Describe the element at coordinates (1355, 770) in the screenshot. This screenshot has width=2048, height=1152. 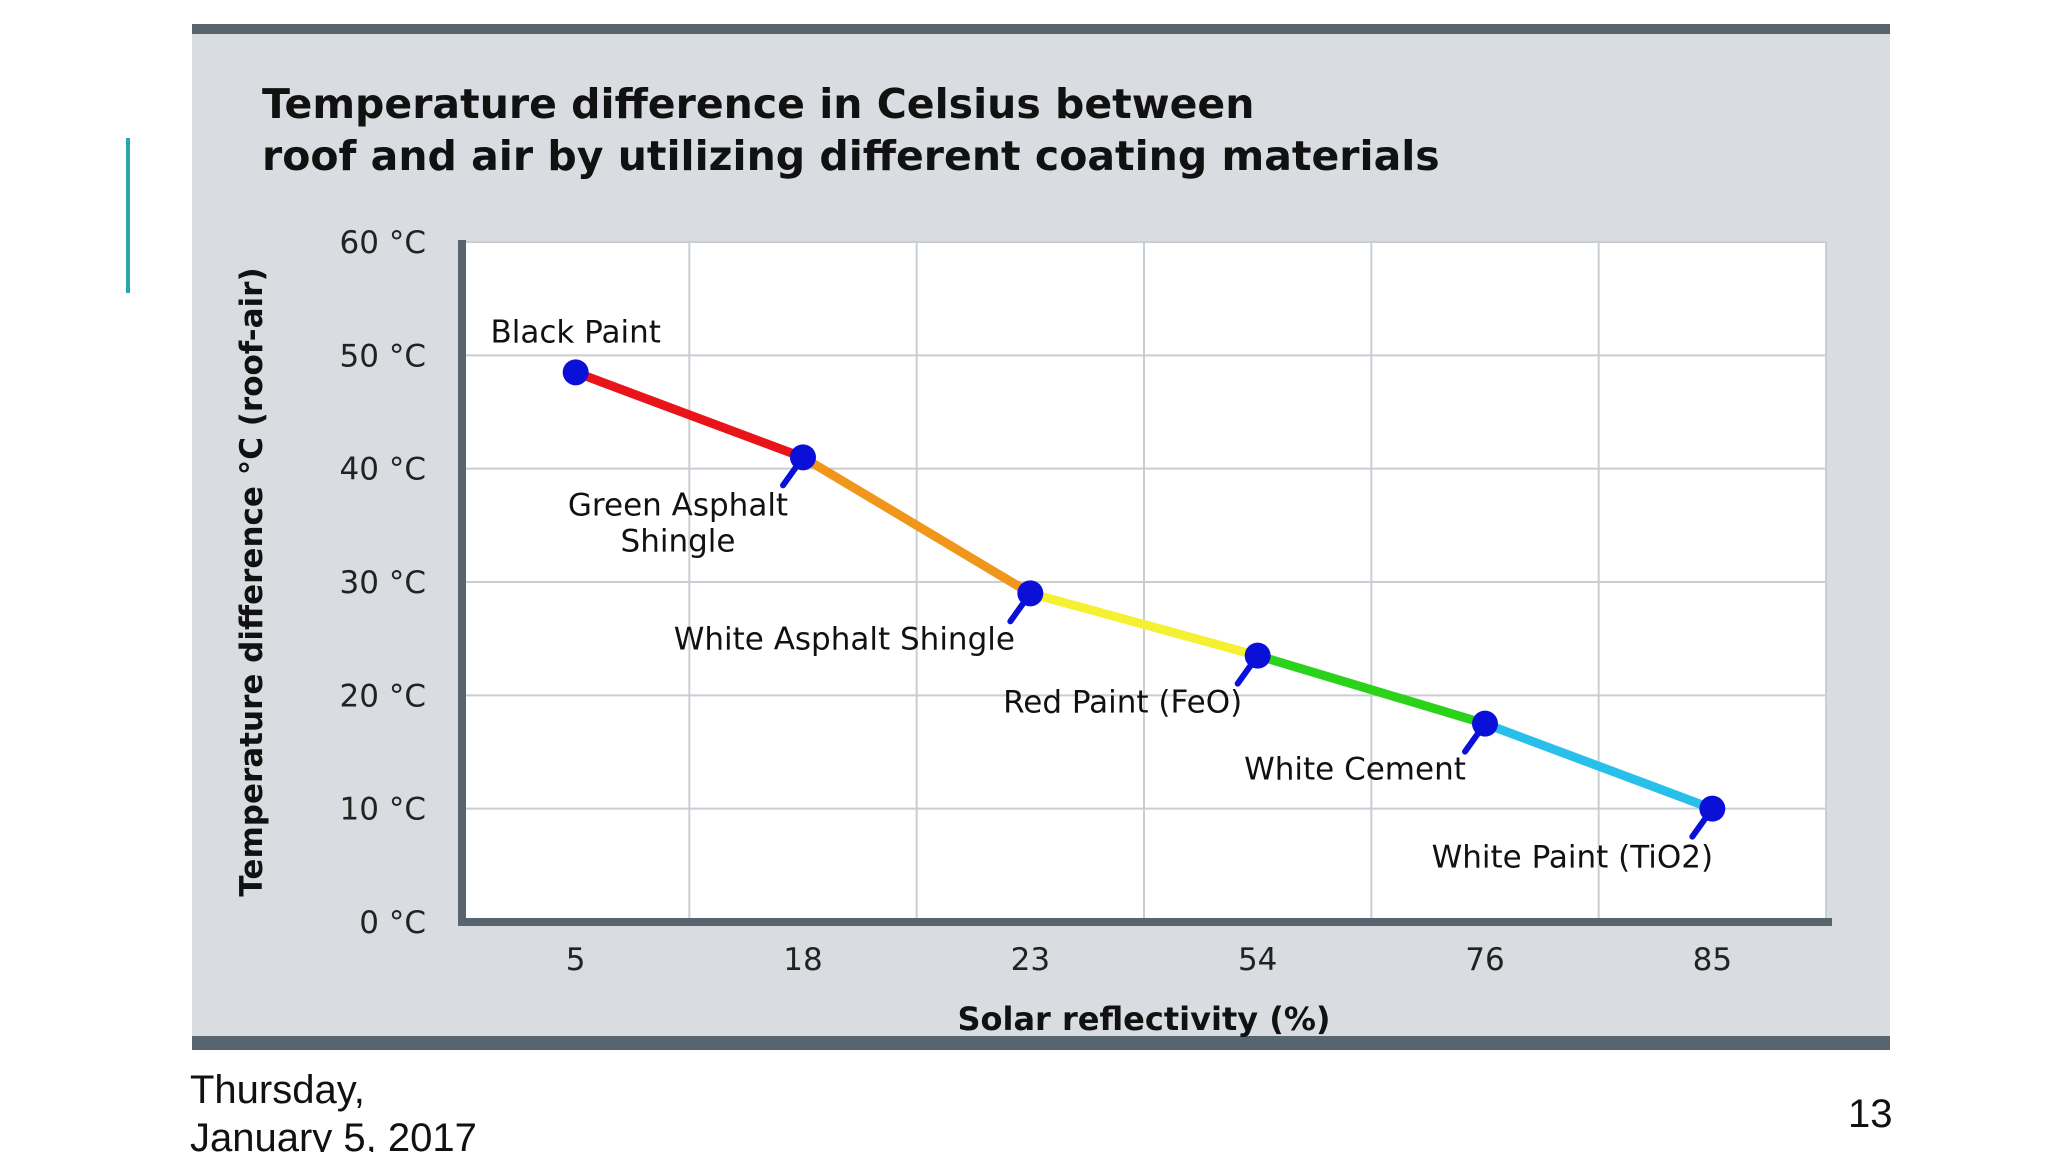
I see `point-label: White Cement` at that location.